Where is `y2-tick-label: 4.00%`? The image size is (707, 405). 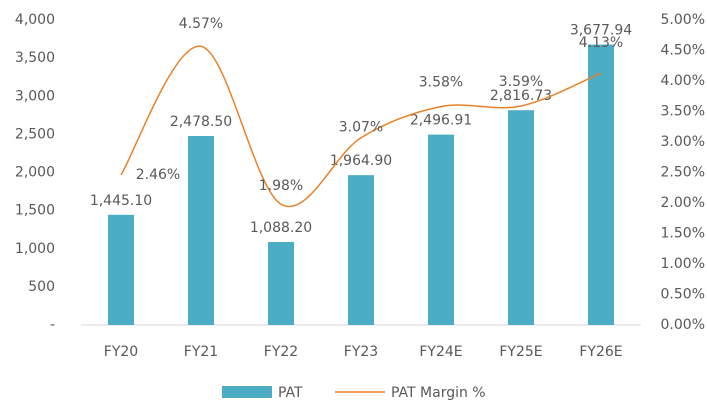
y2-tick-label: 4.00% is located at coordinates (683, 81).